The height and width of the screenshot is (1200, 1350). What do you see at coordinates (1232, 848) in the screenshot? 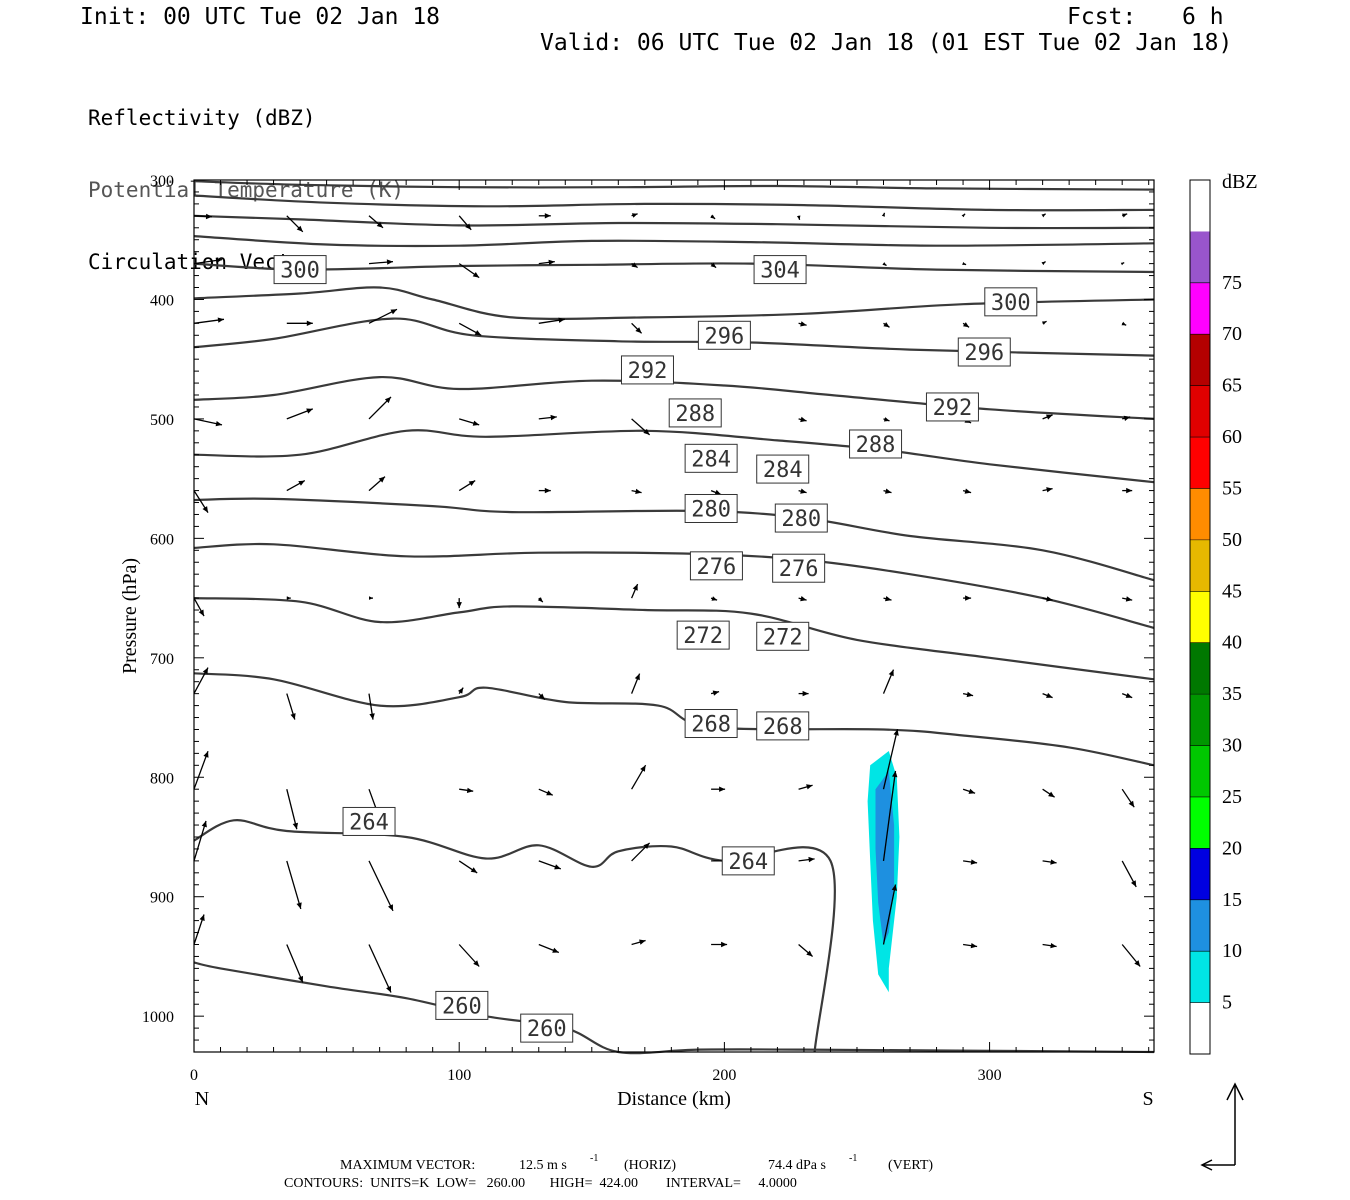
I see `colorbar-label: 20` at bounding box center [1232, 848].